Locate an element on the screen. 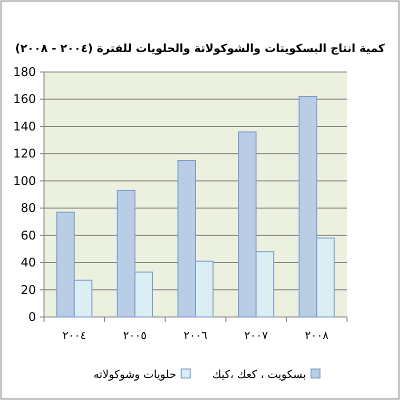 Image resolution: width=400 pixels, height=400 pixels. y-tick-label: 140 is located at coordinates (24, 126).